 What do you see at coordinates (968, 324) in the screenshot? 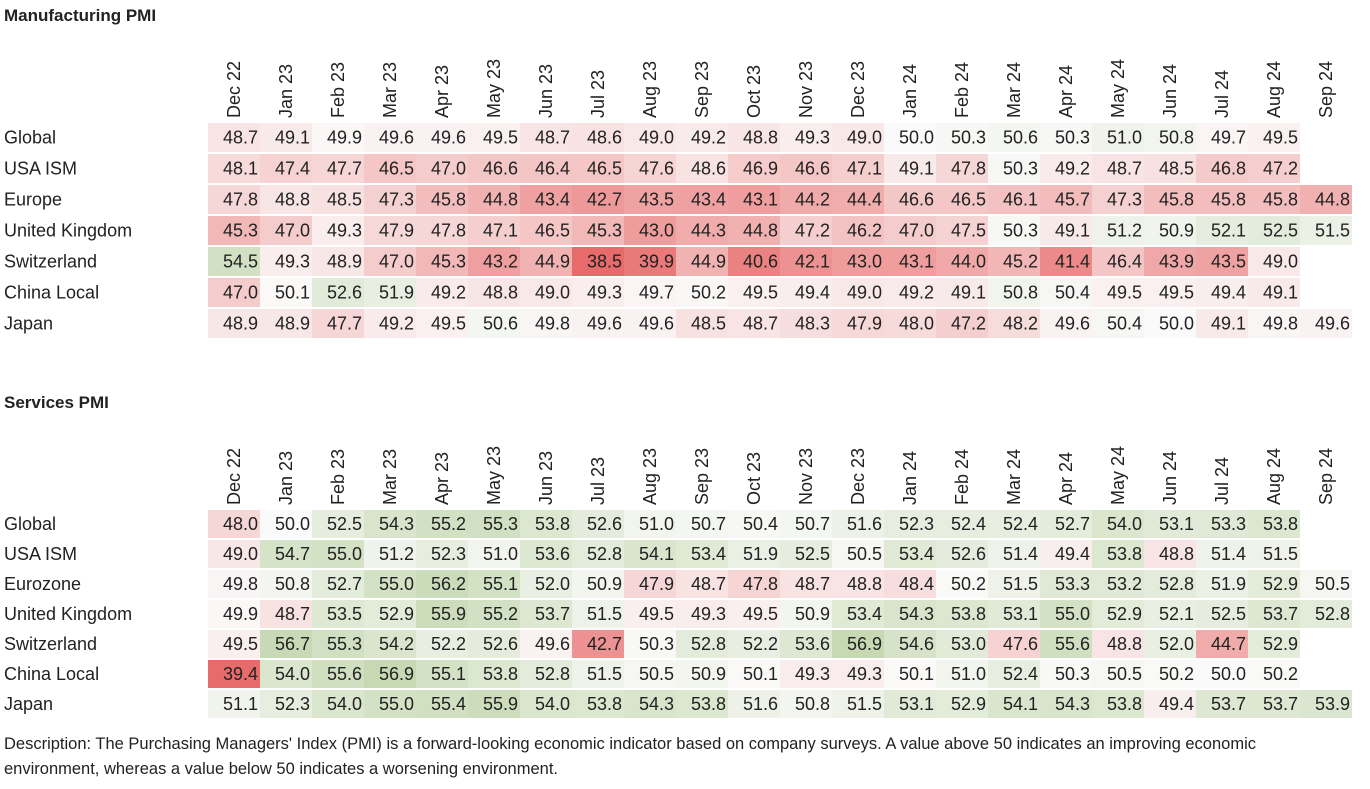
I see `mfg-cell-value: 47.2` at bounding box center [968, 324].